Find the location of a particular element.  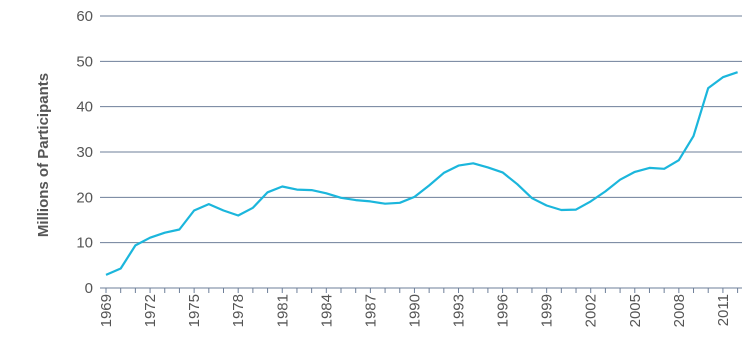

y-tick-50: 50 is located at coordinates (84, 61).